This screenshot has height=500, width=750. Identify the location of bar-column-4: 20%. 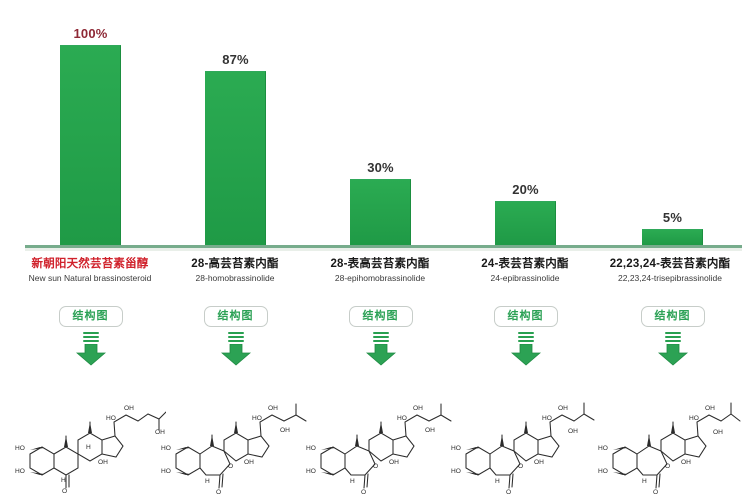
(525, 212).